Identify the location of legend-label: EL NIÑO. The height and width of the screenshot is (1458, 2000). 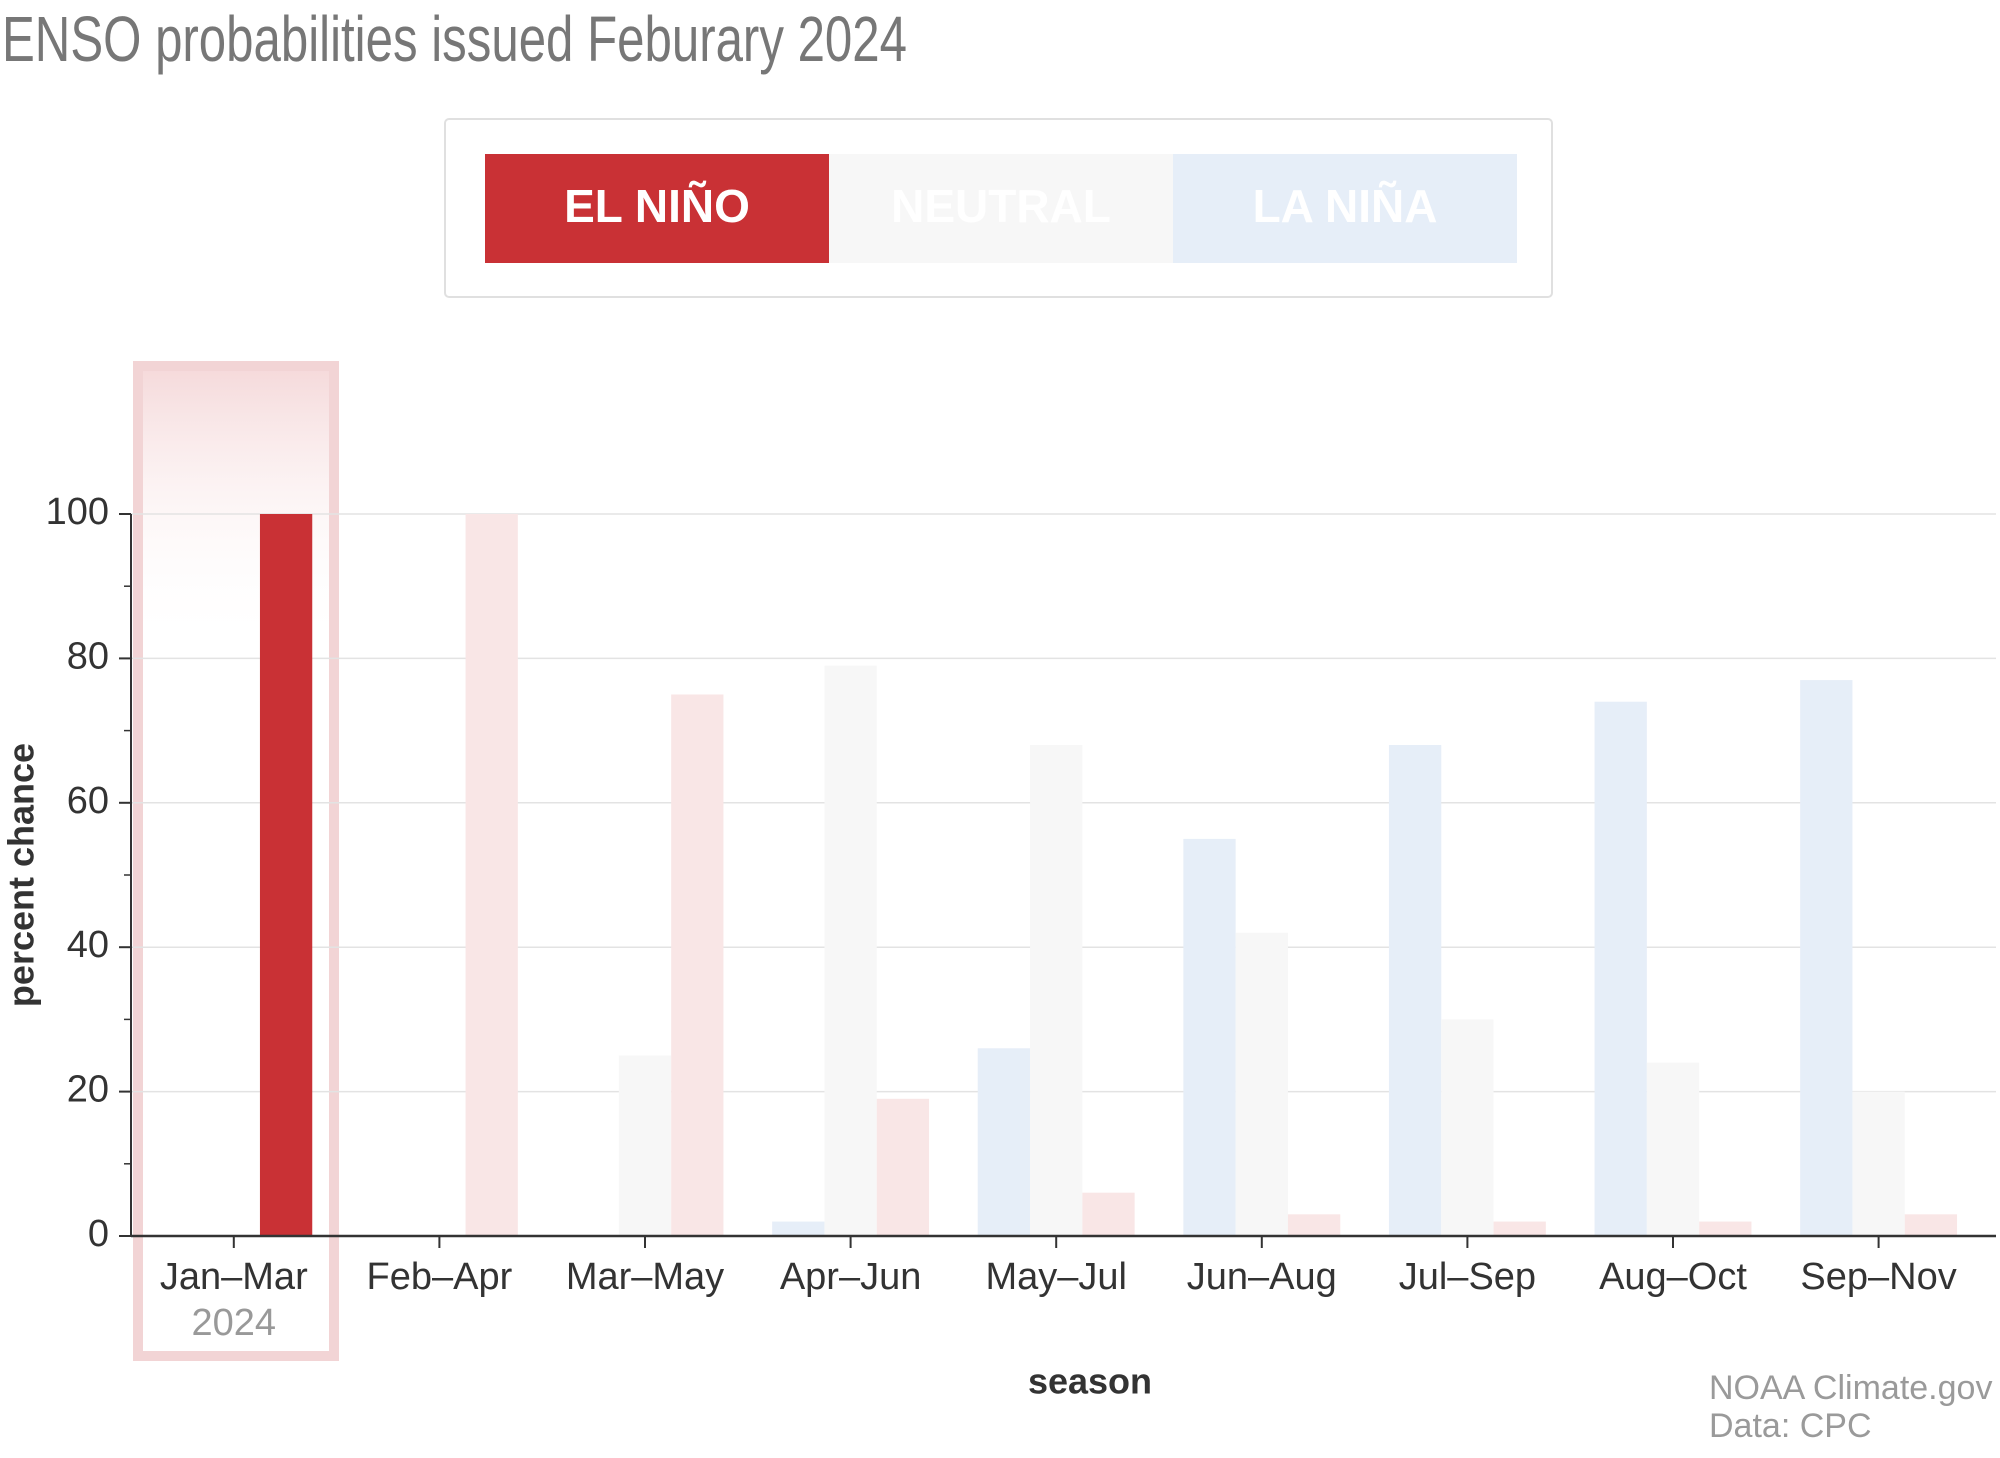
(657, 206).